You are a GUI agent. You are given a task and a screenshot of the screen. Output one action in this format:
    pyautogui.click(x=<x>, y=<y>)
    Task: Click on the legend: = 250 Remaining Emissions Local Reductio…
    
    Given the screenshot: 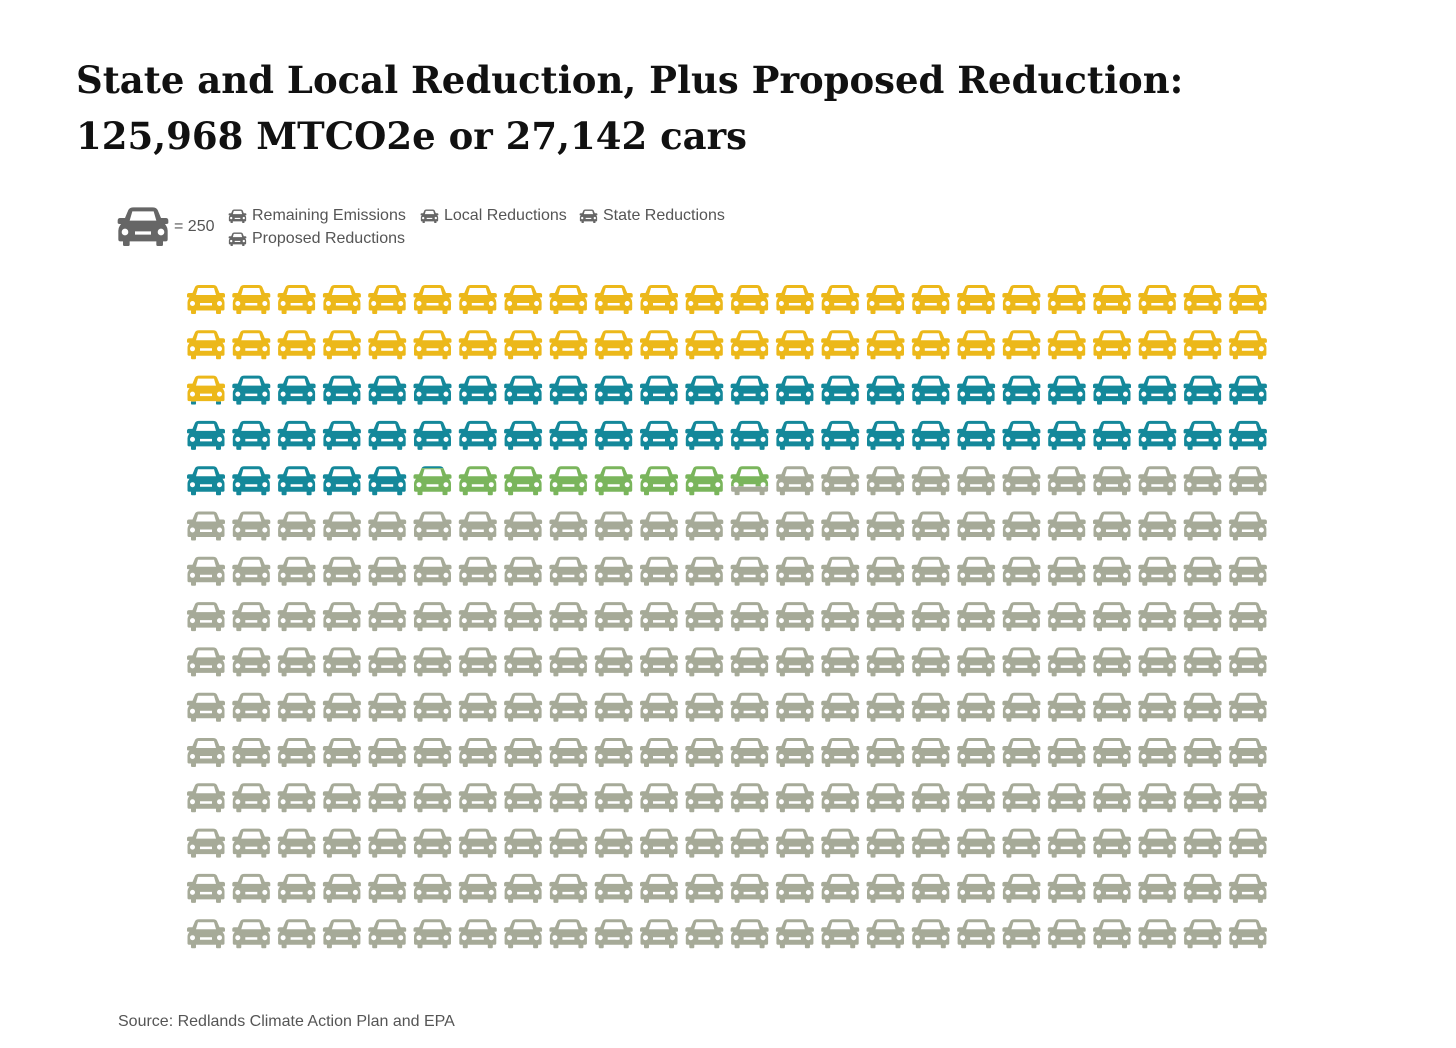 What is the action you would take?
    pyautogui.click(x=466, y=230)
    